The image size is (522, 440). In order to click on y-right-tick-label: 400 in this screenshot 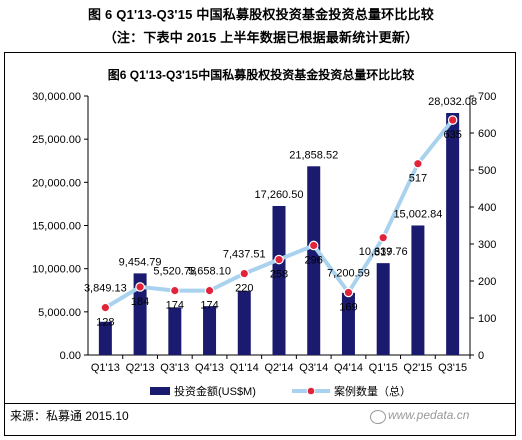, I will do `click(487, 208)`.